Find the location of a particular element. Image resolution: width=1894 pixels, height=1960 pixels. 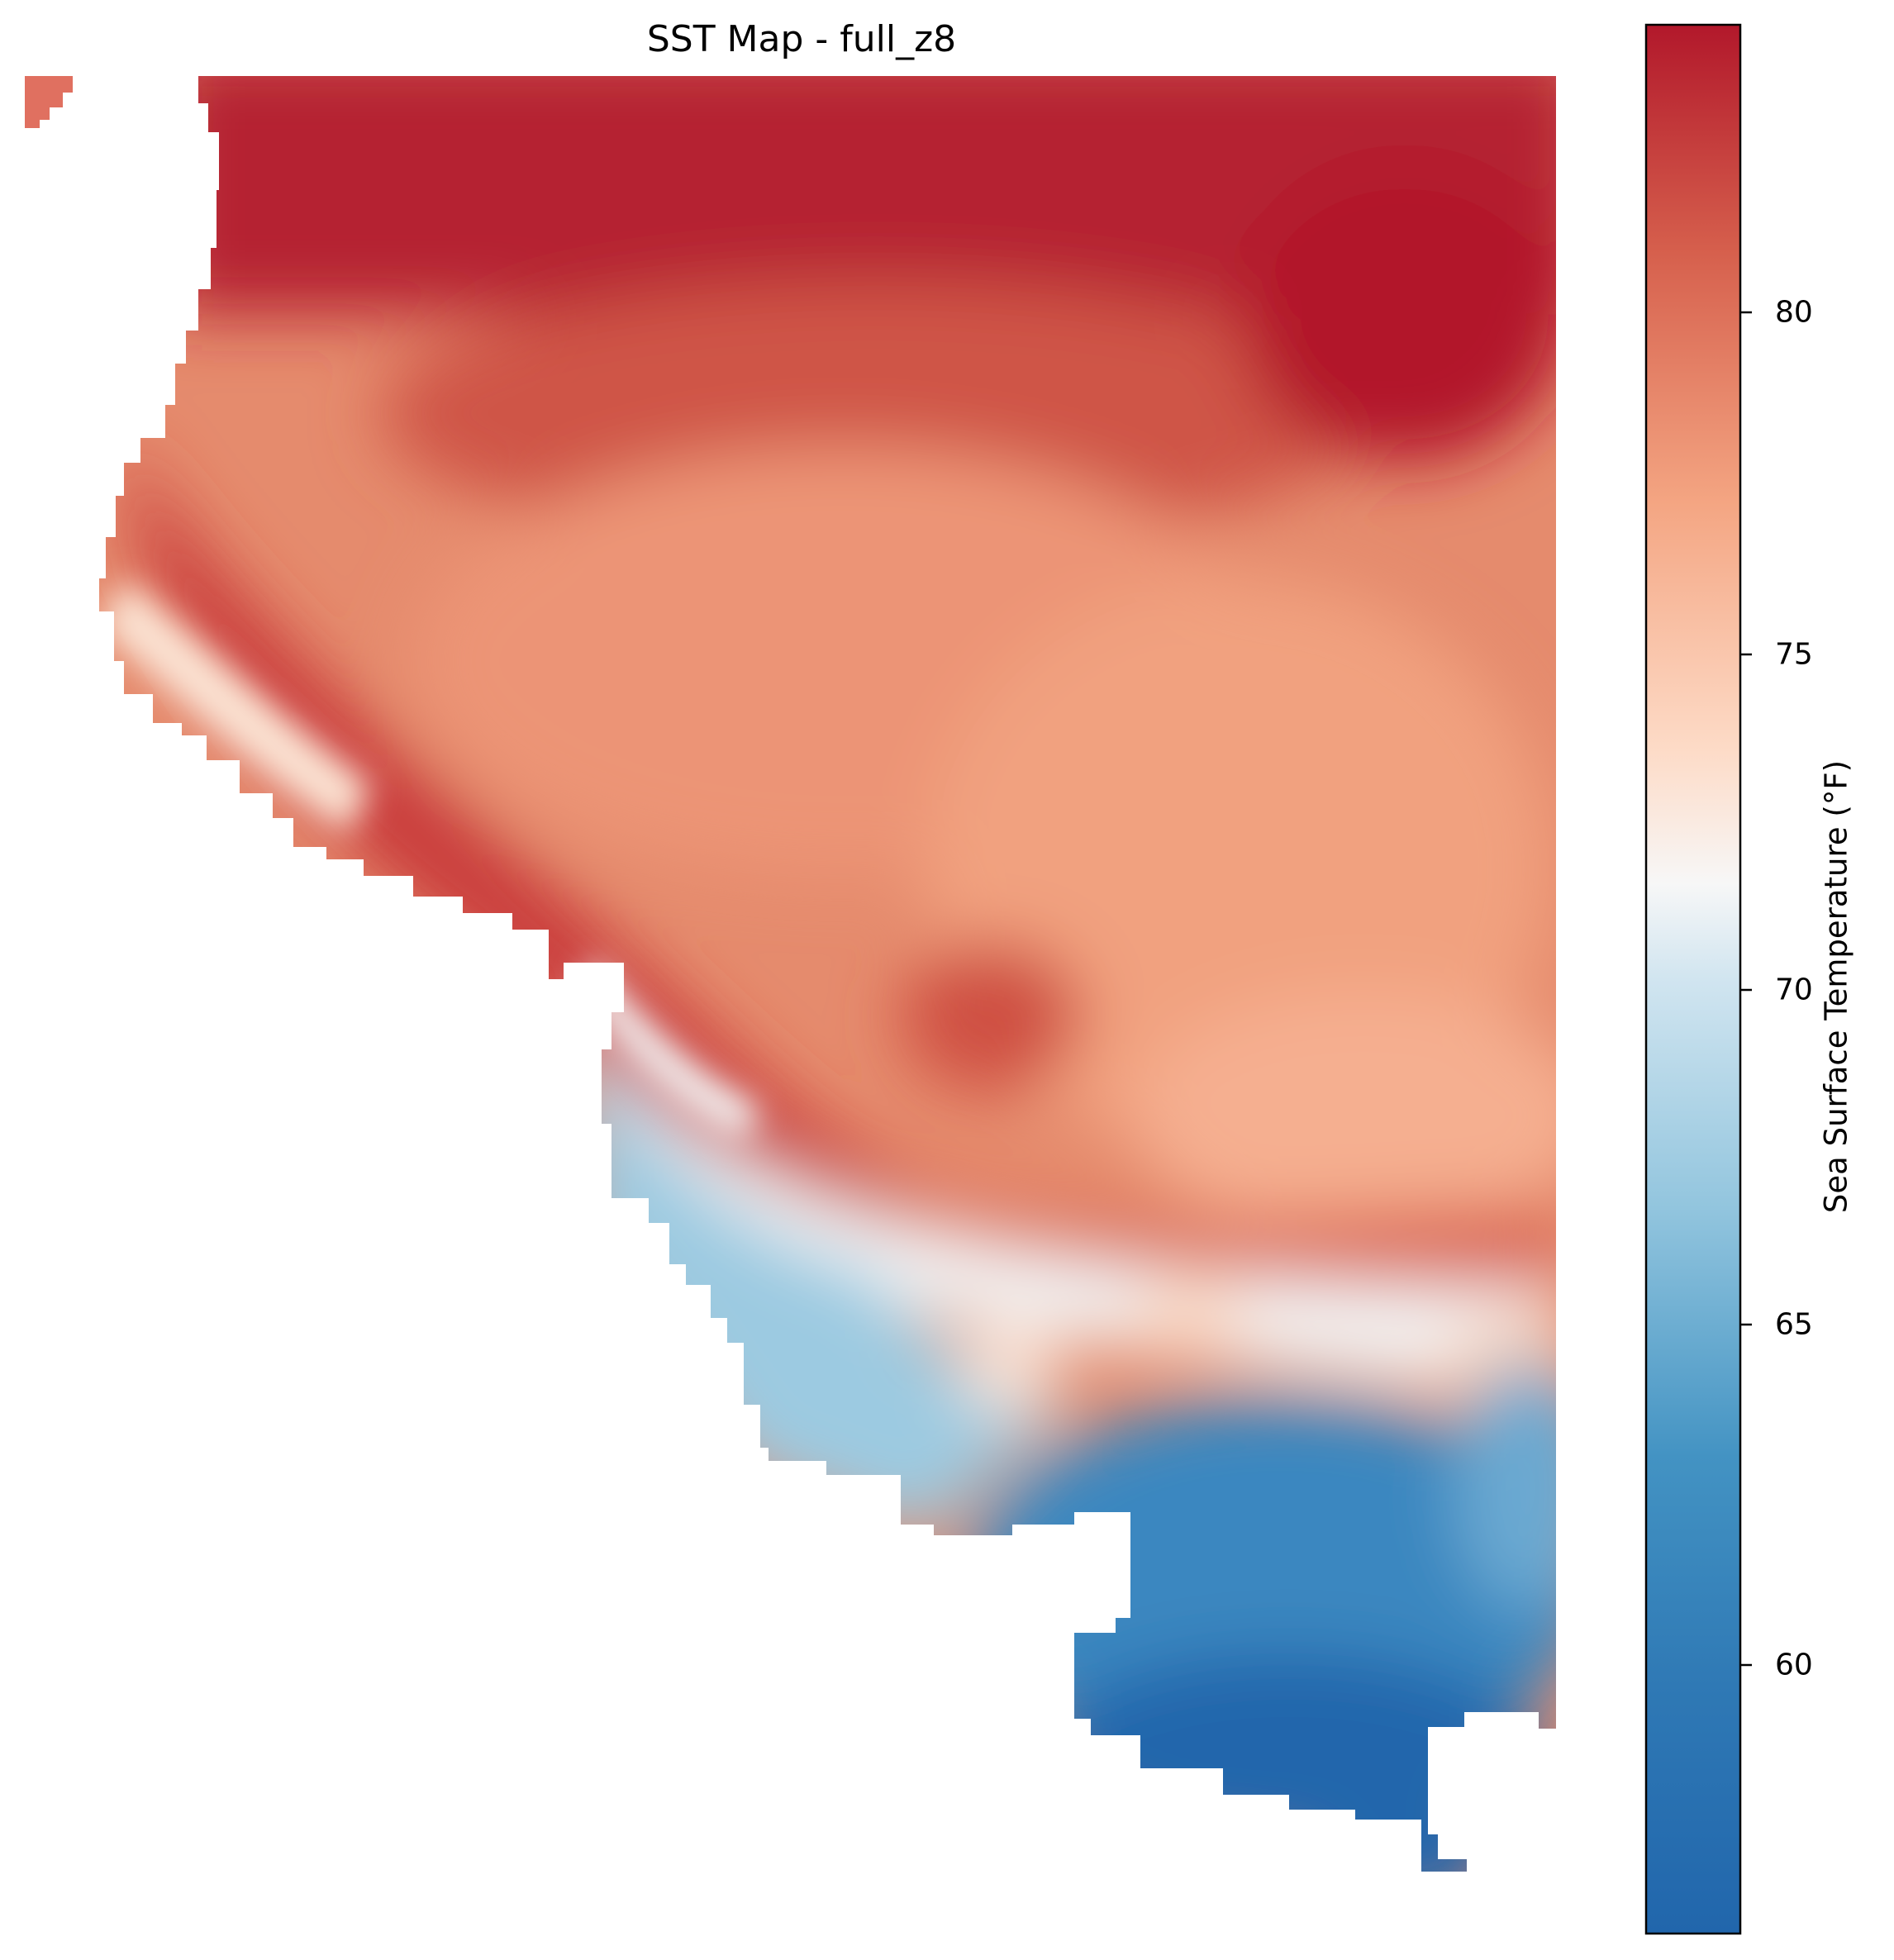

chart-title: SST Map - full_z8 is located at coordinates (801, 39).